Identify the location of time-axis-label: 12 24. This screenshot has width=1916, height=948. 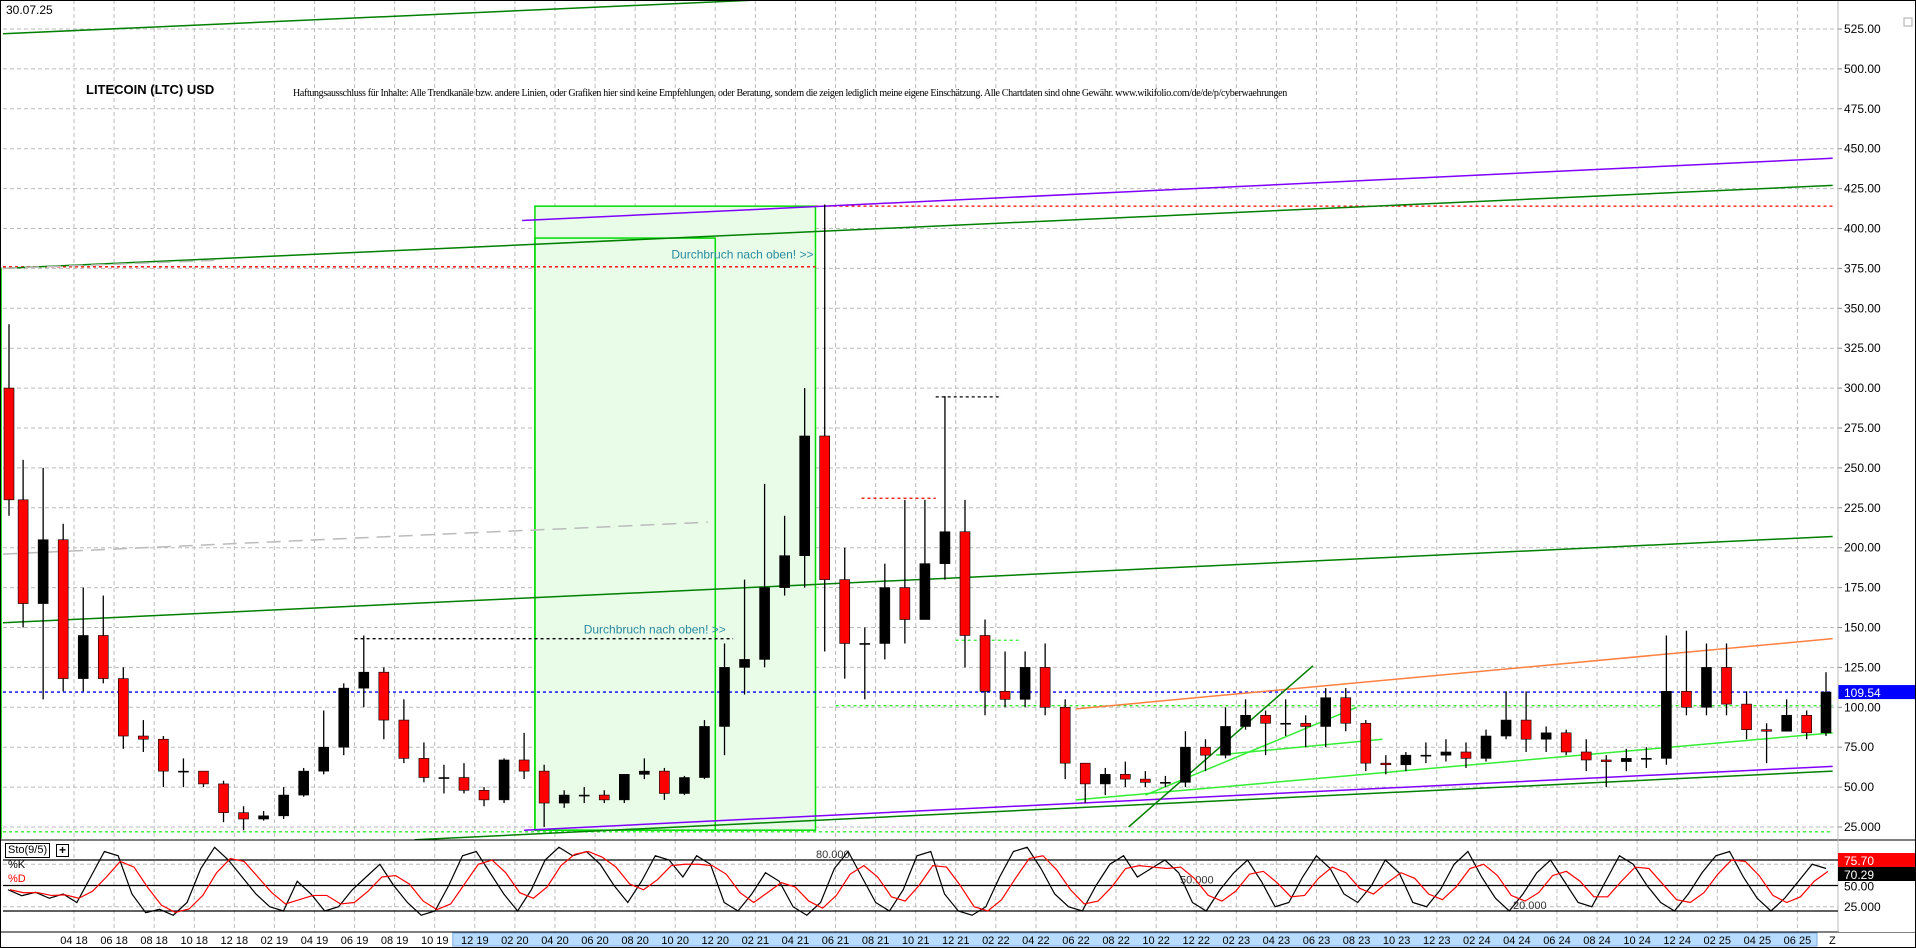
(1677, 941).